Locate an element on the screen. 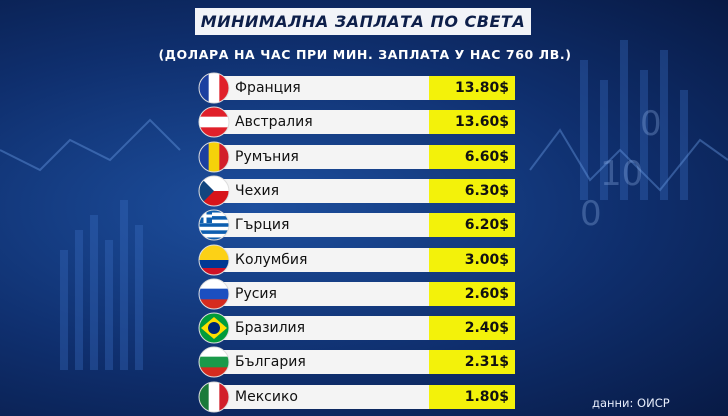 Image resolution: width=728 pixels, height=416 pixels. wage-value: 13.80$ is located at coordinates (472, 88).